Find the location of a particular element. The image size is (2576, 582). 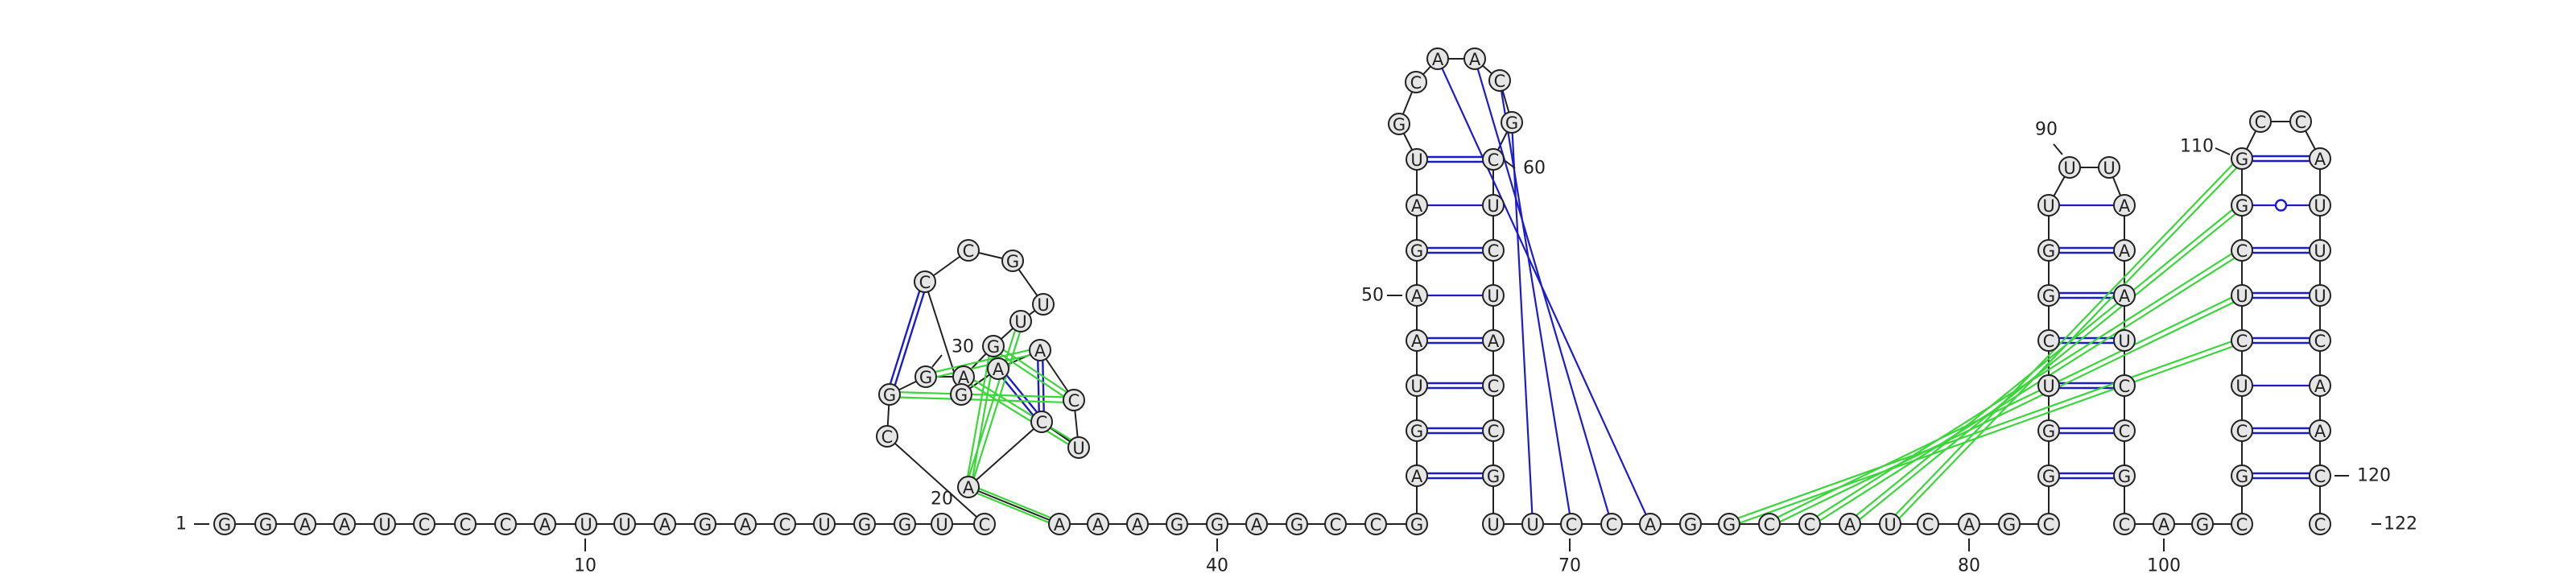

position-label: 90 is located at coordinates (2046, 130).